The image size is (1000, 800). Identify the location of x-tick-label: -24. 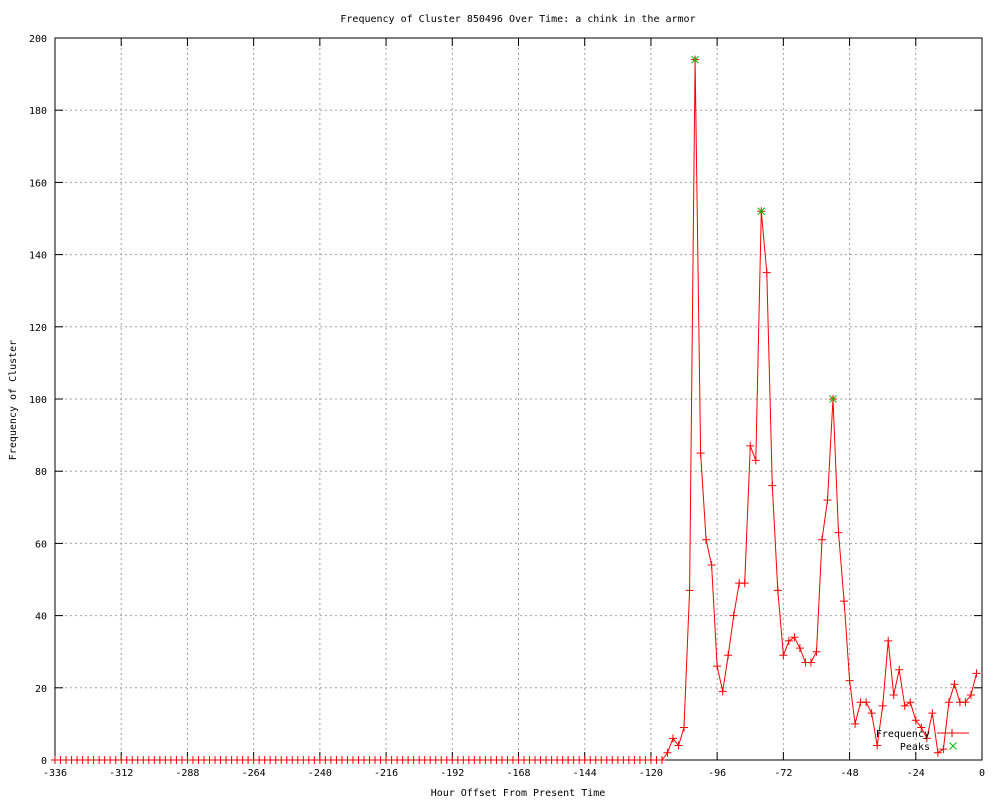
(916, 773).